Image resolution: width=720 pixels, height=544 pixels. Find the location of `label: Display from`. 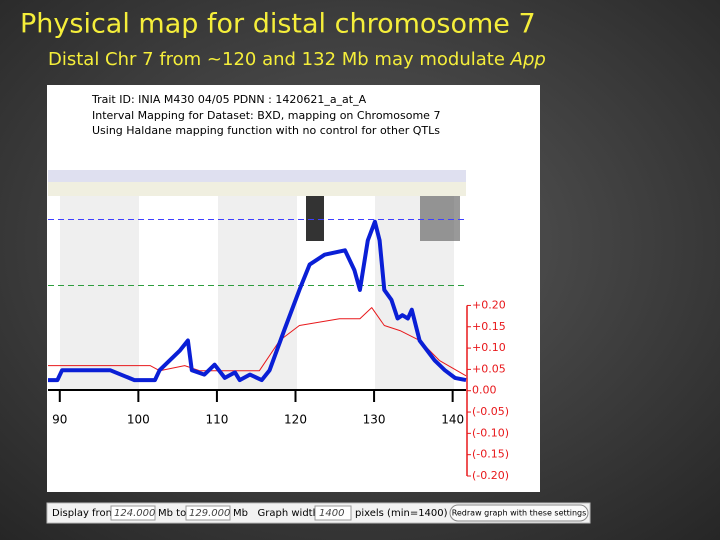

label: Display from is located at coordinates (83, 513).